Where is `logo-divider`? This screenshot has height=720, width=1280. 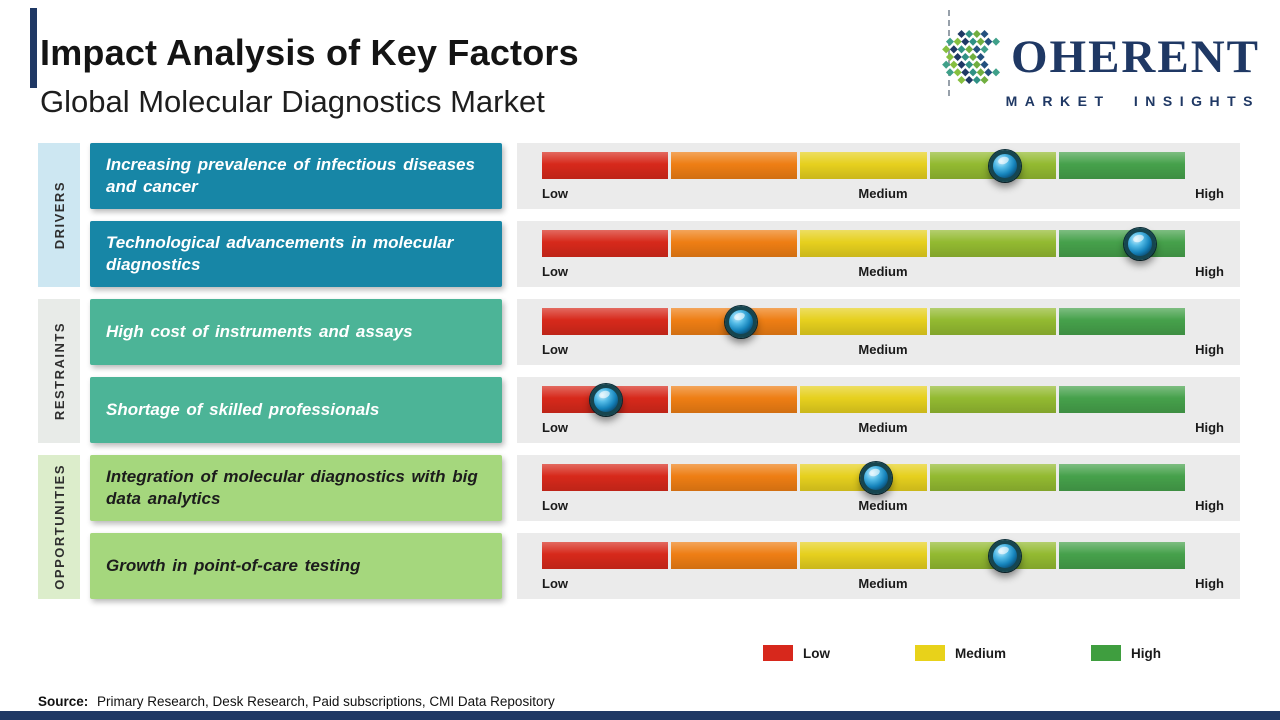 logo-divider is located at coordinates (949, 53).